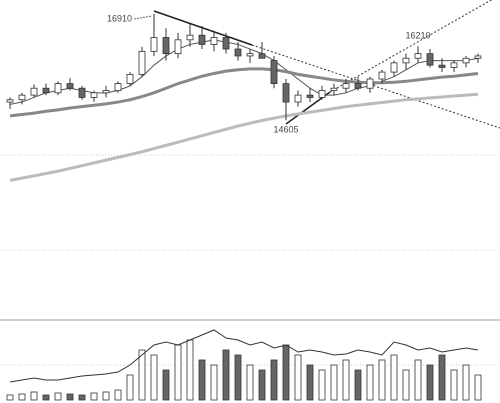  I want to click on volume-line, so click(244, 356).